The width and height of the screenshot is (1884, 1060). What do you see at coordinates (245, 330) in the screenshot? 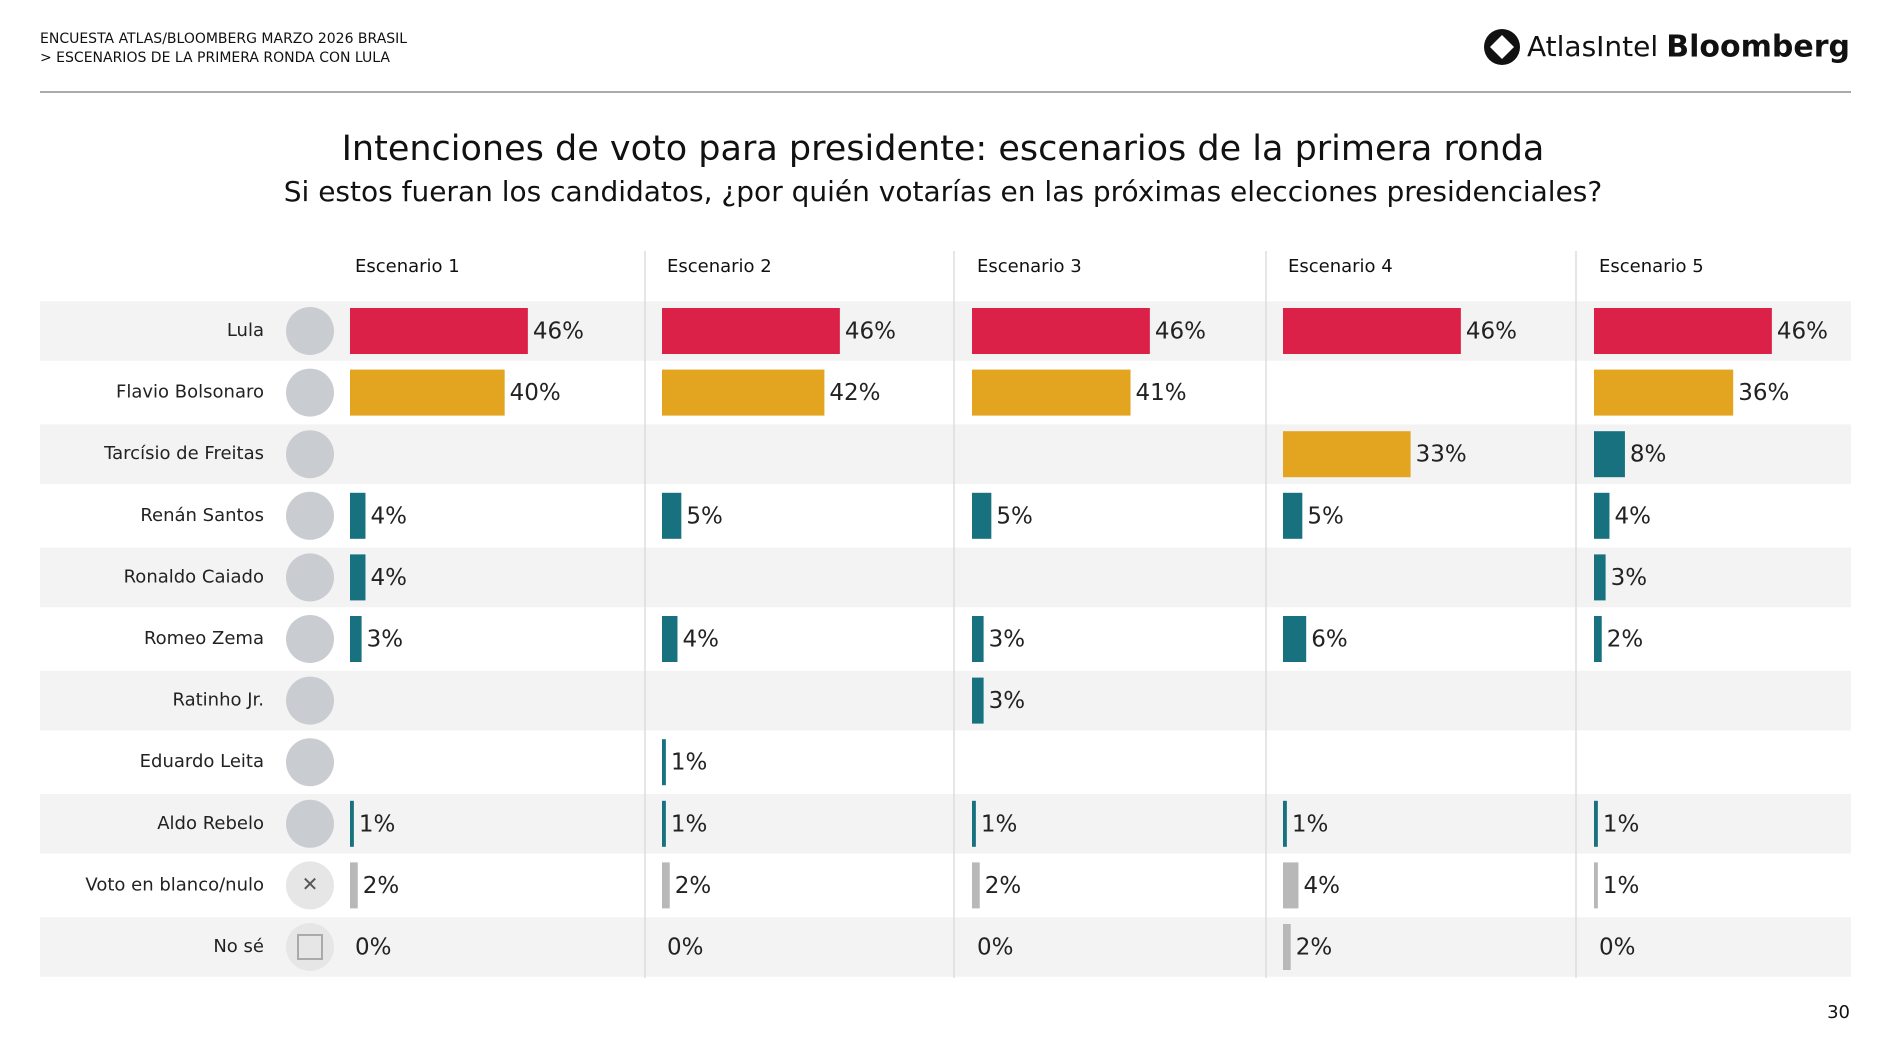
I see `candidate-name: Lula` at bounding box center [245, 330].